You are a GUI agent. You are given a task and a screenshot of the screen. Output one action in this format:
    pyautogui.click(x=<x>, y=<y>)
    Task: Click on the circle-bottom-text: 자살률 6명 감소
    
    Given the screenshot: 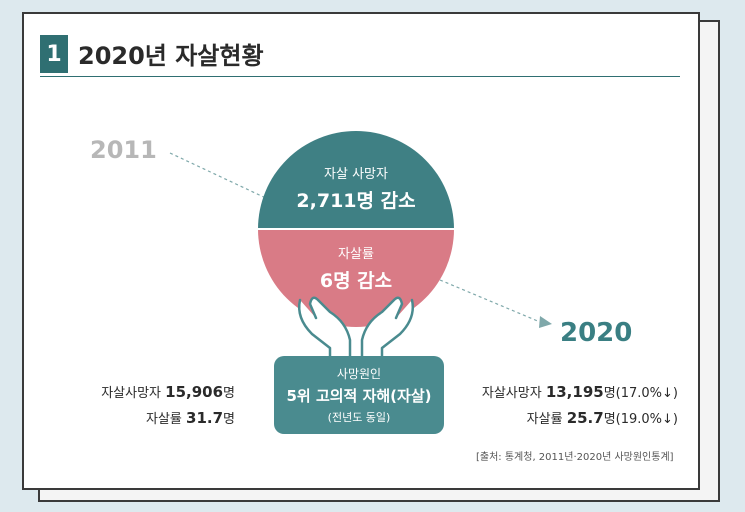 What is the action you would take?
    pyautogui.click(x=356, y=268)
    